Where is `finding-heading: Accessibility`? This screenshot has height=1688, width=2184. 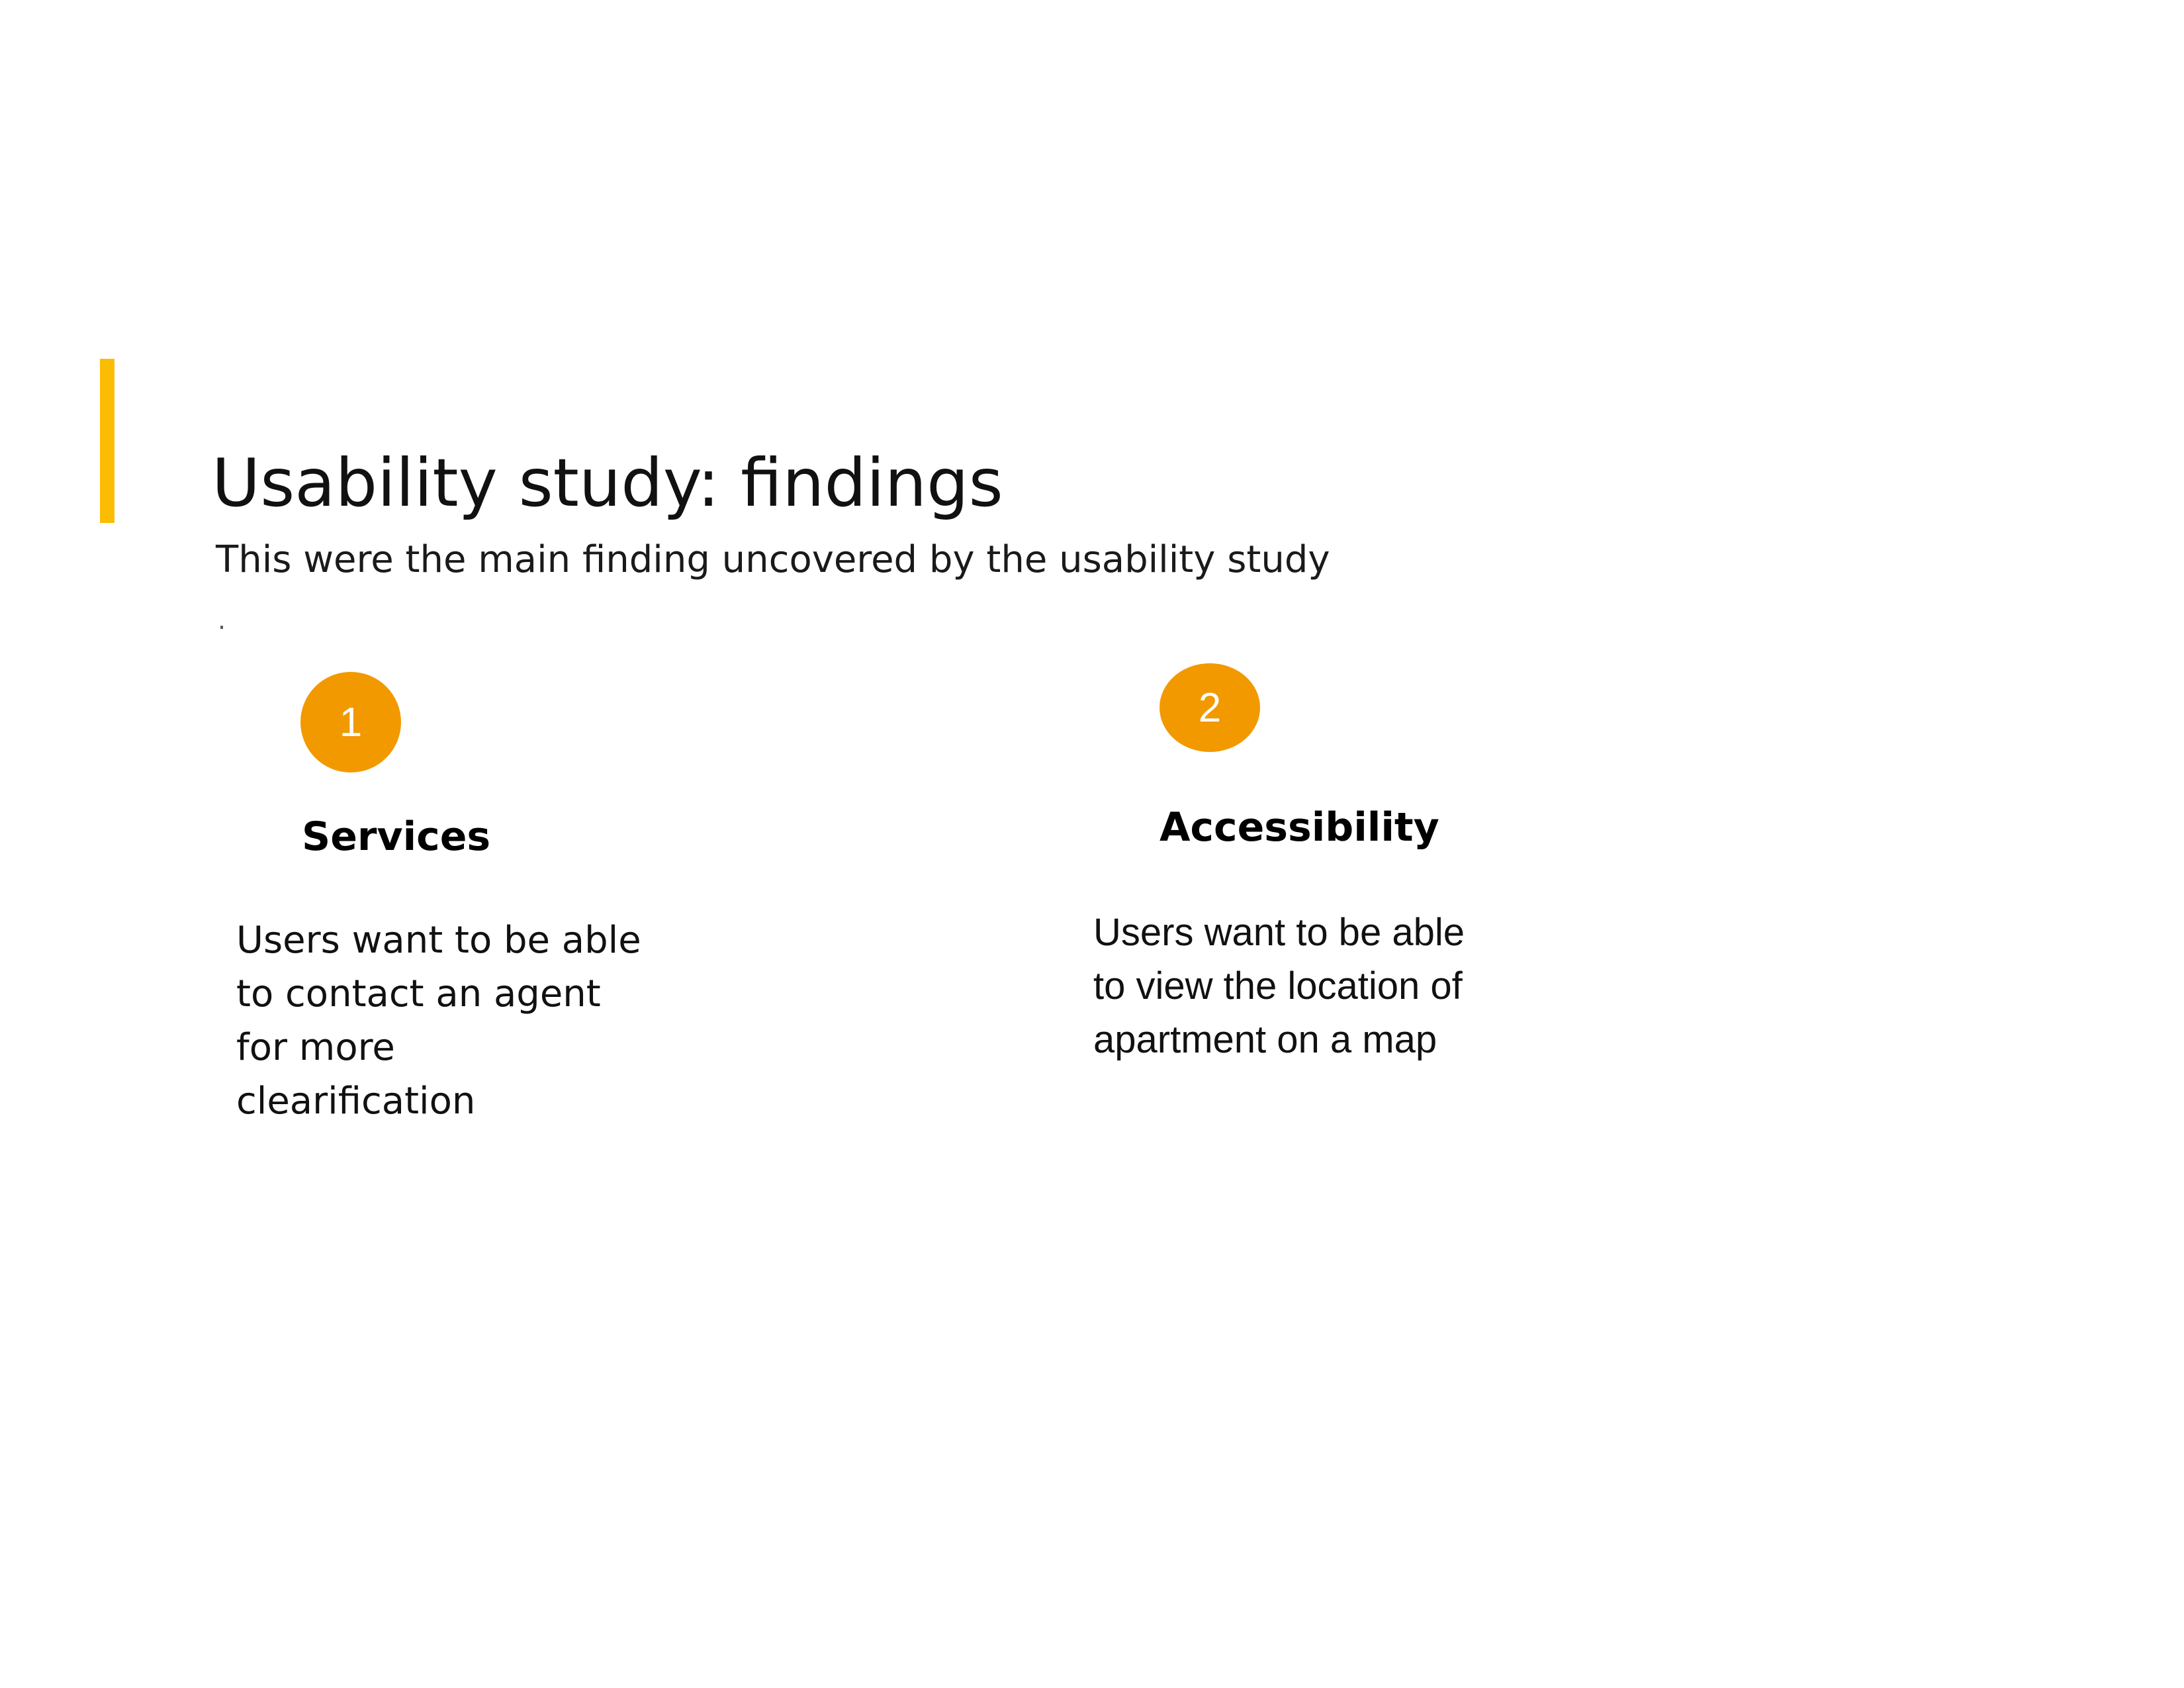
finding-heading: Accessibility is located at coordinates (1299, 827).